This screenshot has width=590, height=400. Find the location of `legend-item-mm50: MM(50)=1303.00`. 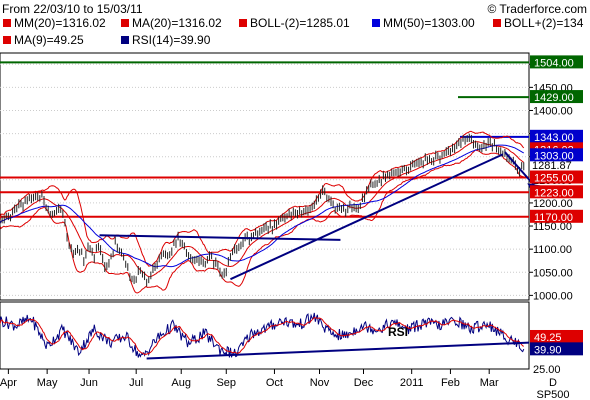

legend-item-mm50: MM(50)=1303.00 is located at coordinates (423, 23).